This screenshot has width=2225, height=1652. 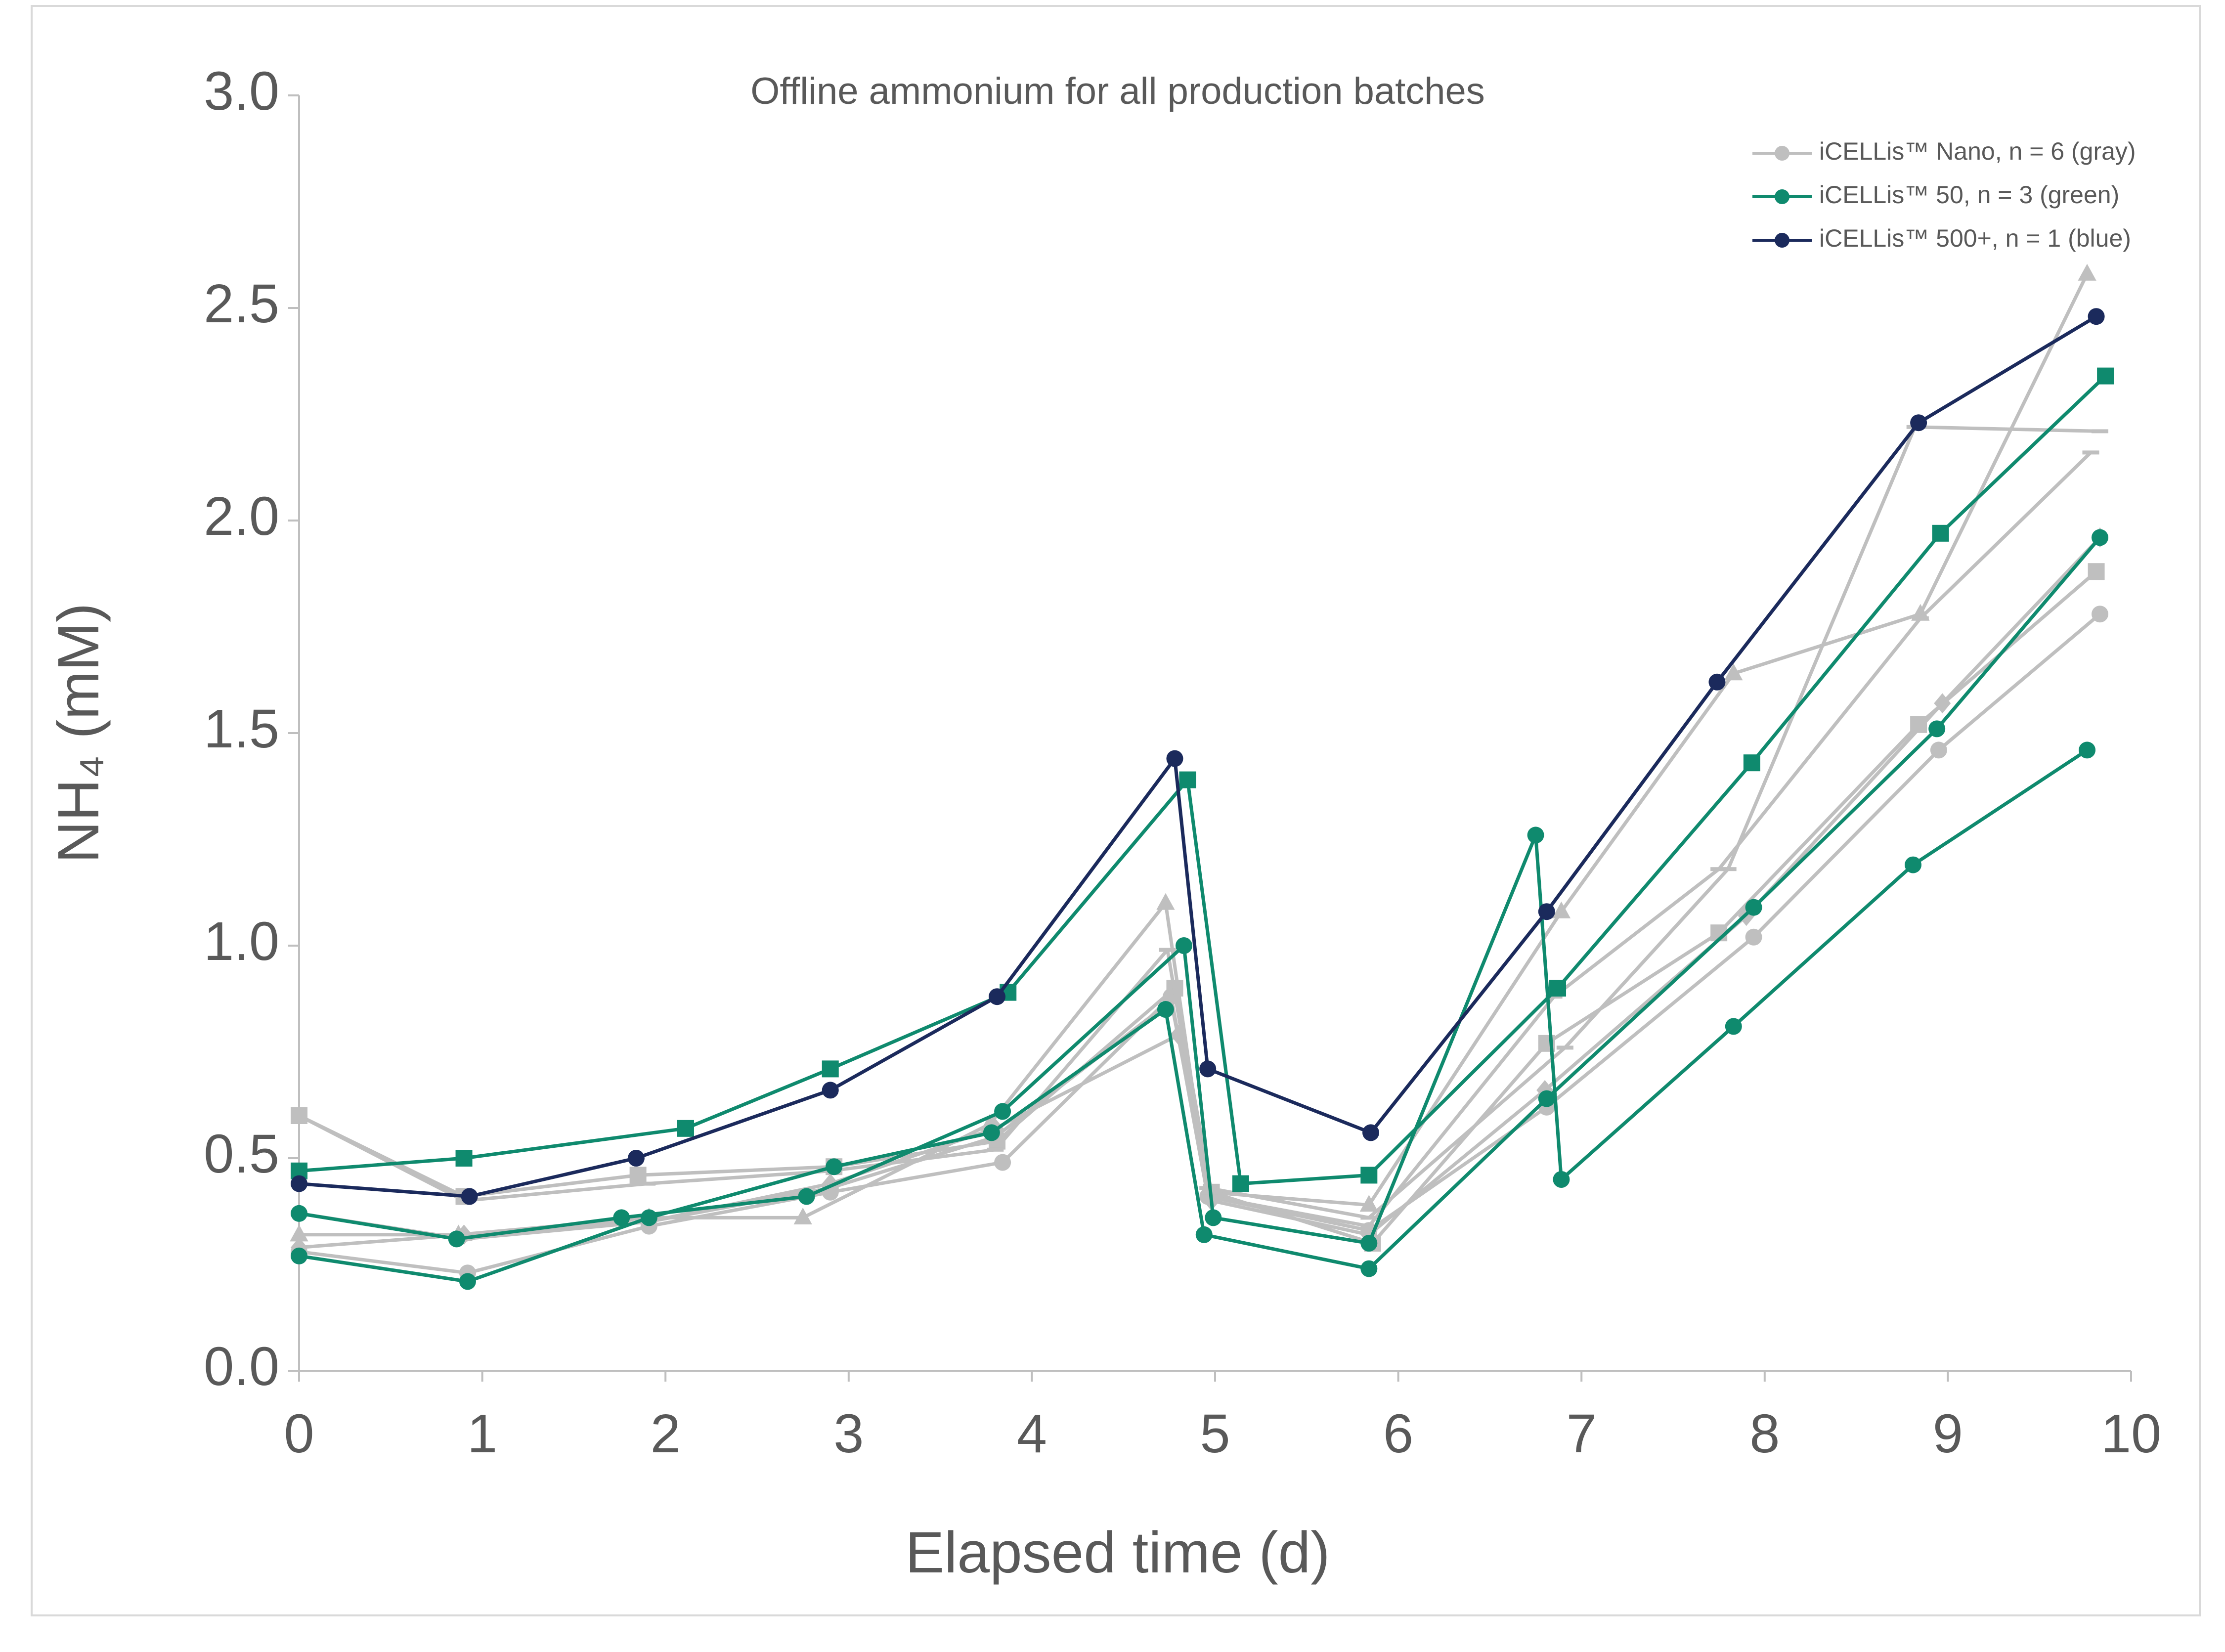 What do you see at coordinates (1782, 197) in the screenshot?
I see `legend-marker` at bounding box center [1782, 197].